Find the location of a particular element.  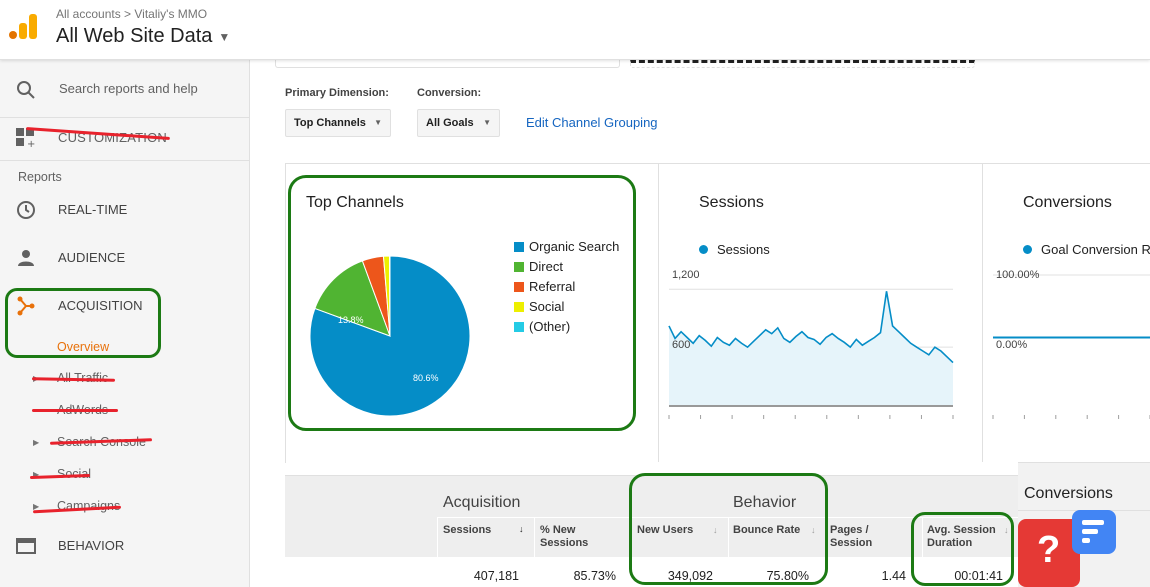

column-header-sessions: Sessions is located at coordinates (467, 530).